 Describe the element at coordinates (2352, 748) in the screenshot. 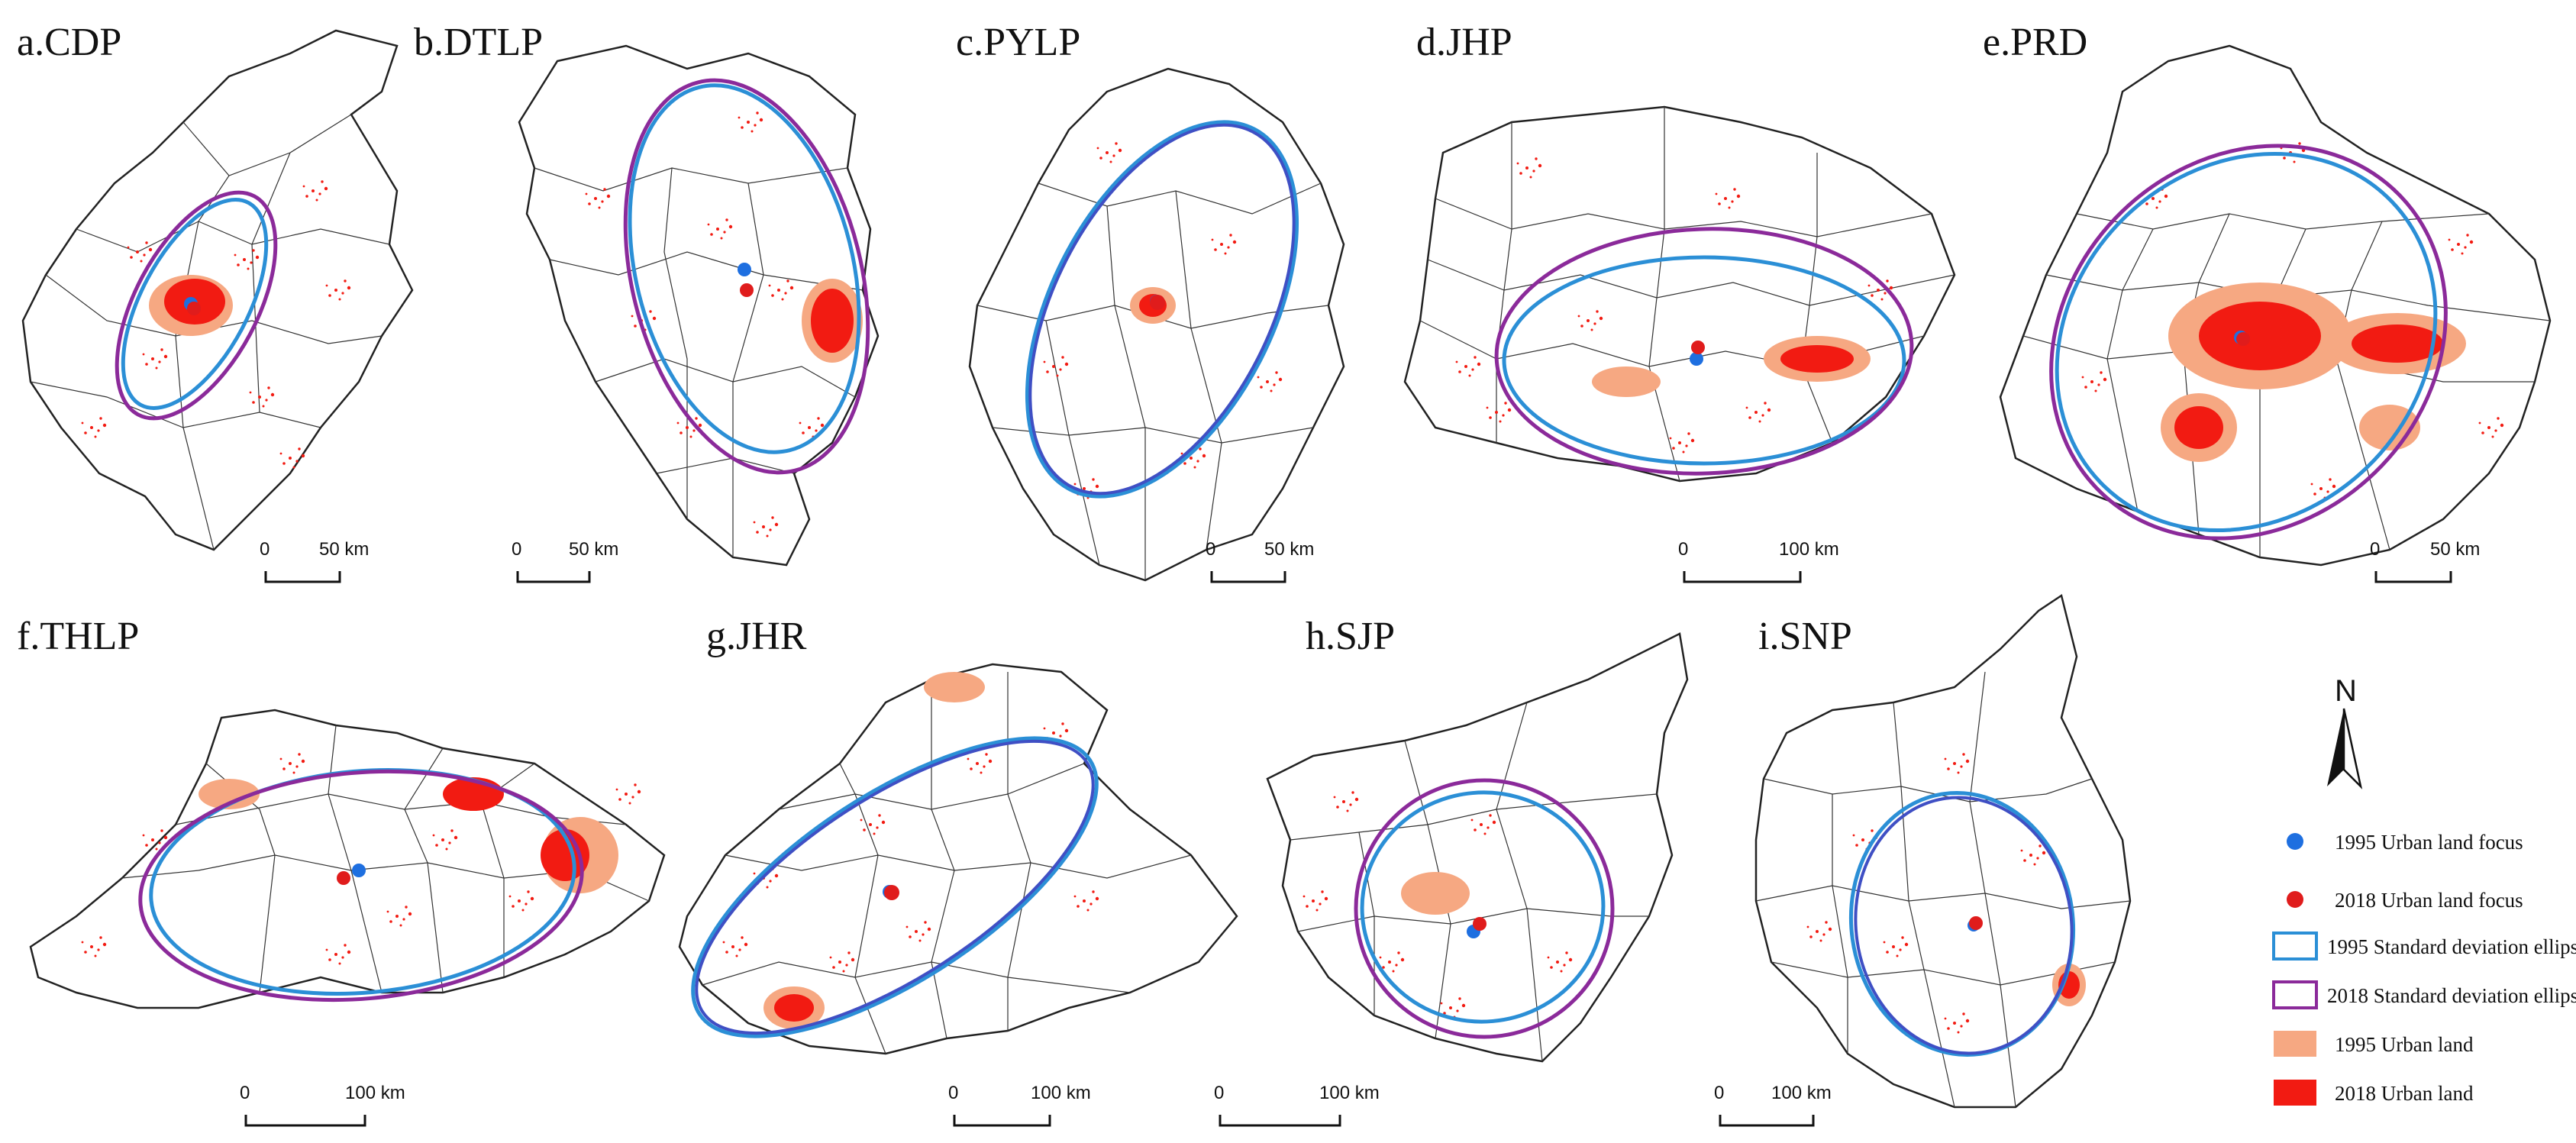

I see `north-arrow-right-half-icon` at that location.